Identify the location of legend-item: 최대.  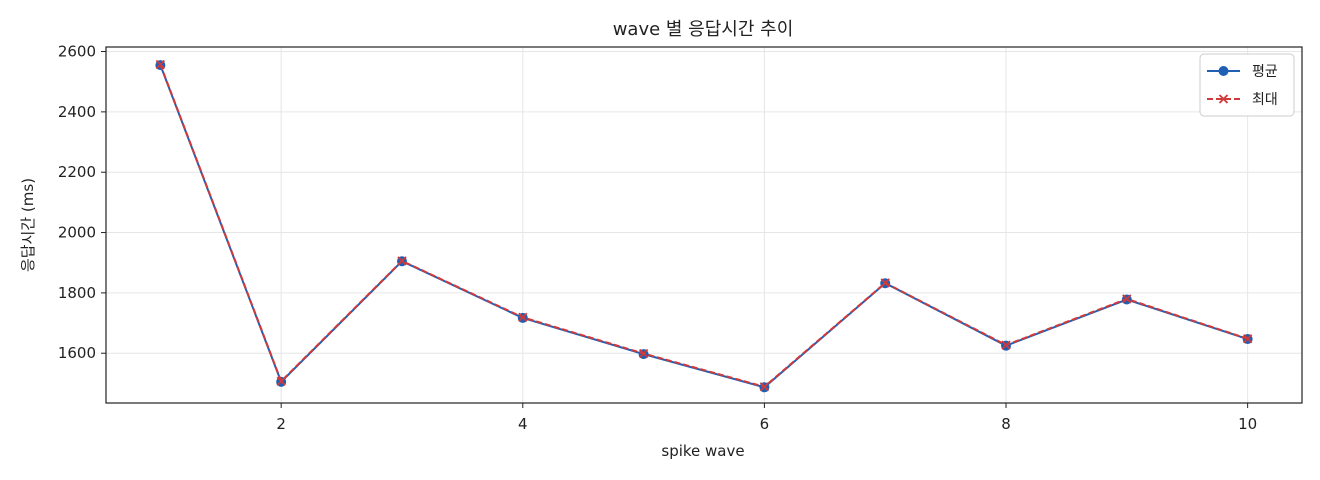
(1242, 100).